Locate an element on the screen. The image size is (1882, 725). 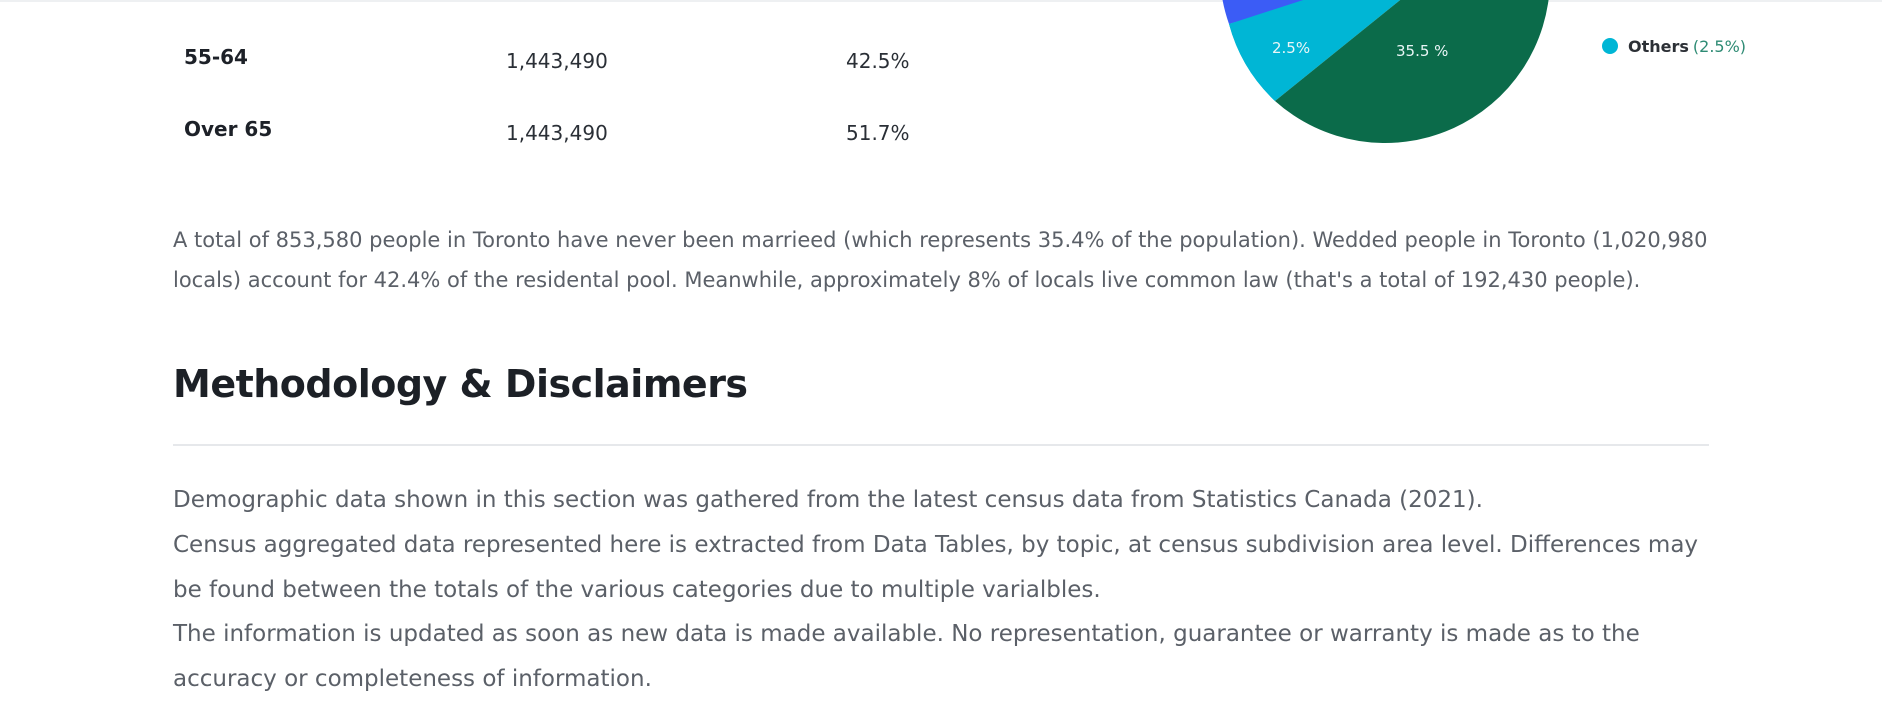
legend-dot-icon is located at coordinates (1610, 46).